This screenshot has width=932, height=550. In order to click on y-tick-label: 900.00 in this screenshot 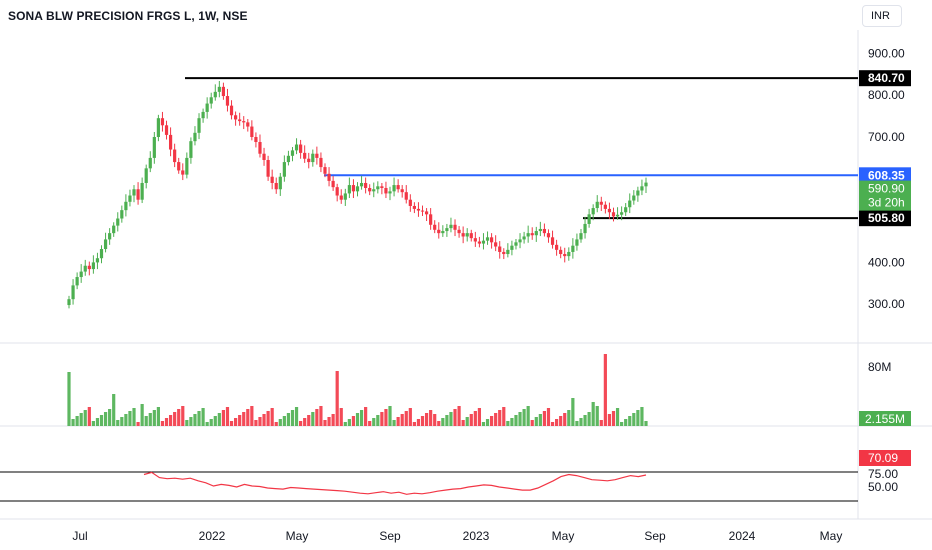, I will do `click(886, 53)`.